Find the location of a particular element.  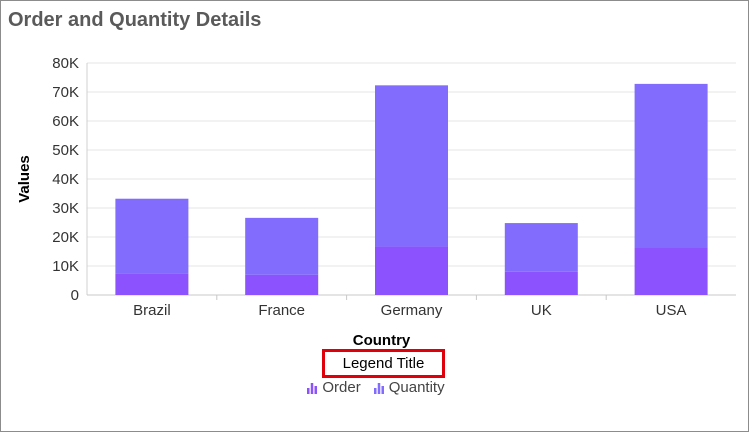

y-tick-label: 20K is located at coordinates (65, 237).